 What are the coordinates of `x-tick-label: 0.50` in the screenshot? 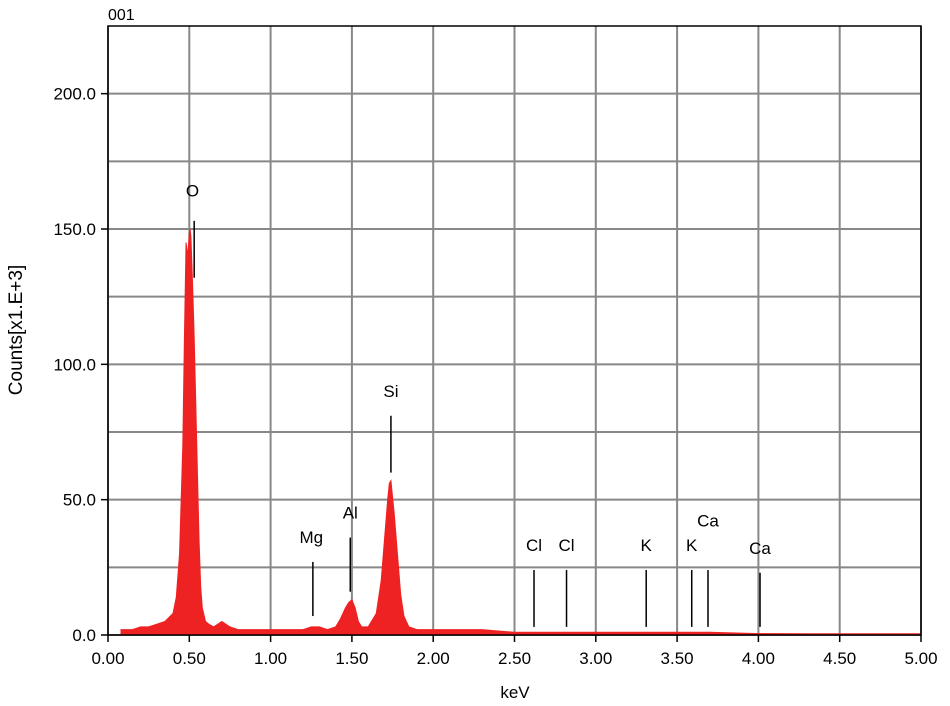 It's located at (189, 658).